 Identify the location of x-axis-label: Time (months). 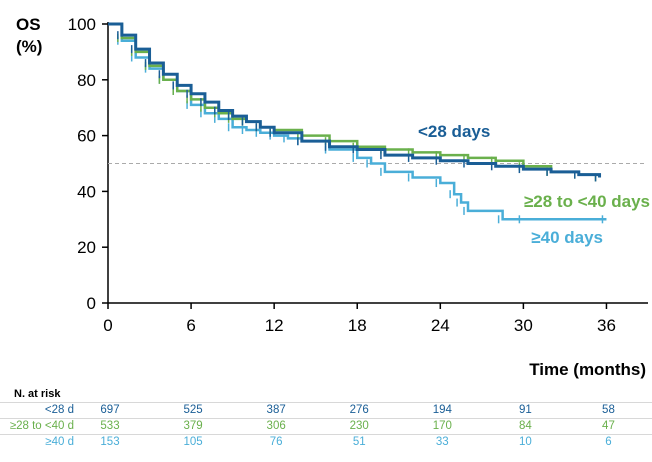
(587, 369).